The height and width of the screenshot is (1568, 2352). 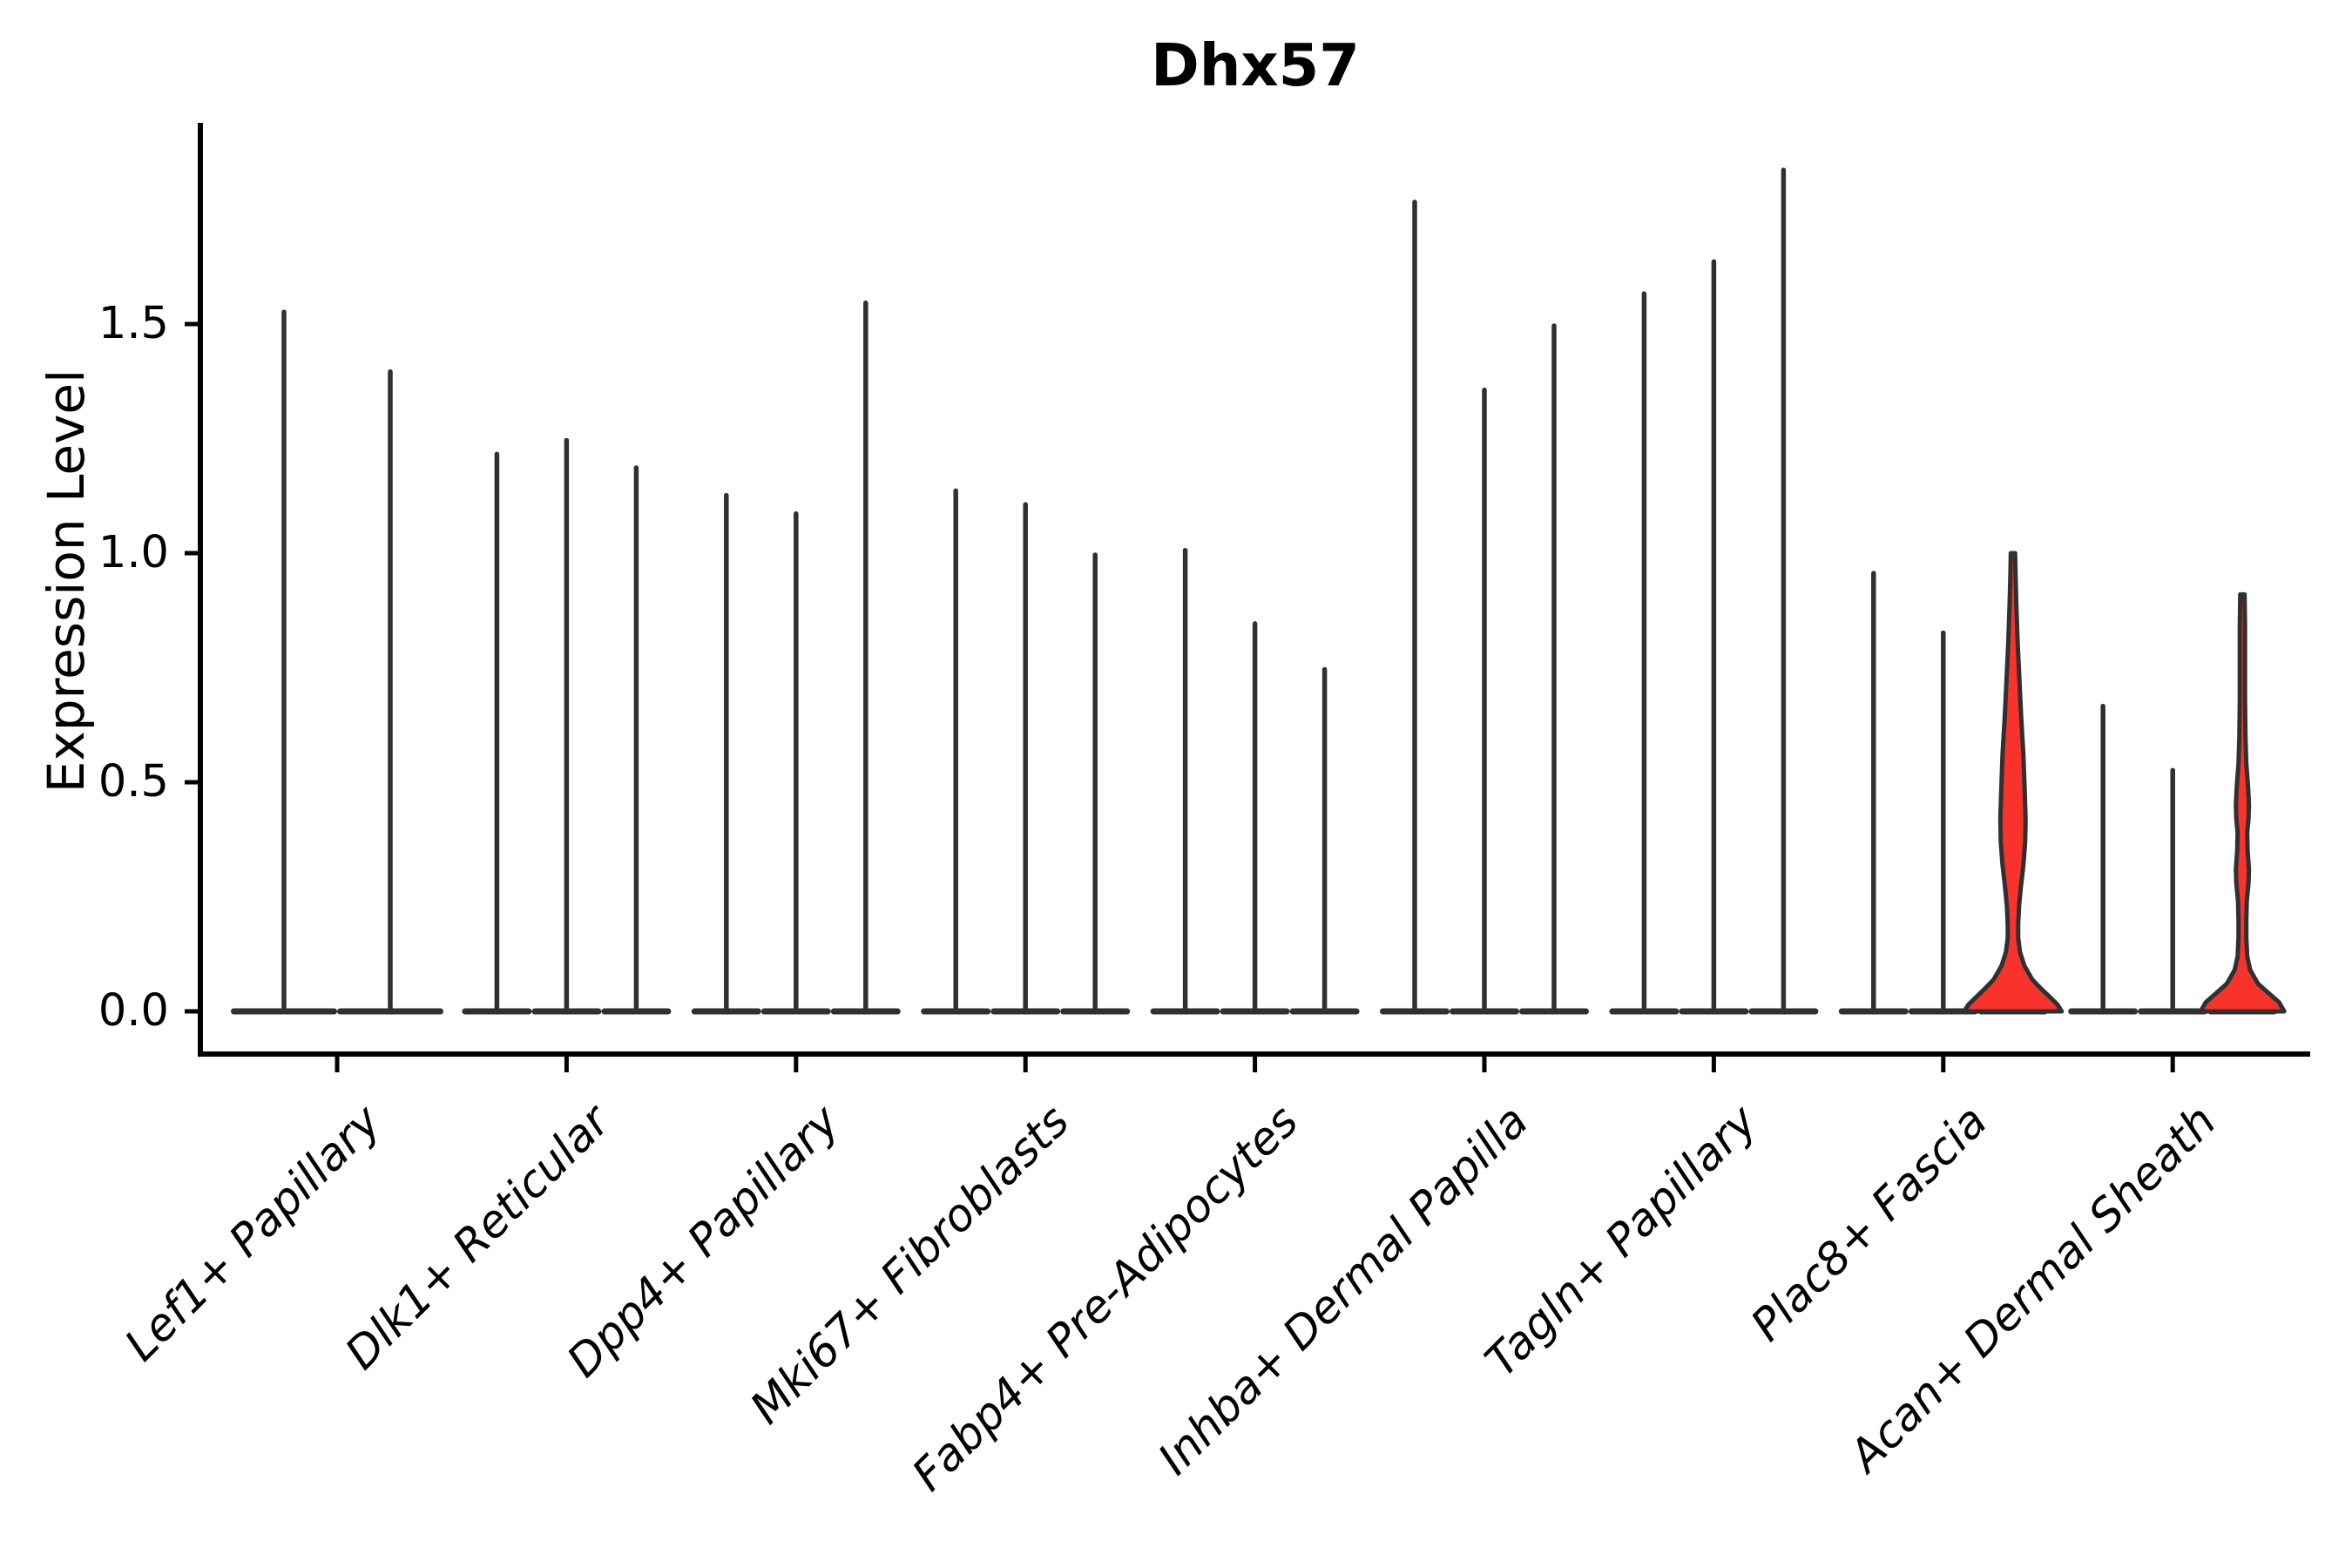 I want to click on chart-title: Dhx57, so click(x=1255, y=65).